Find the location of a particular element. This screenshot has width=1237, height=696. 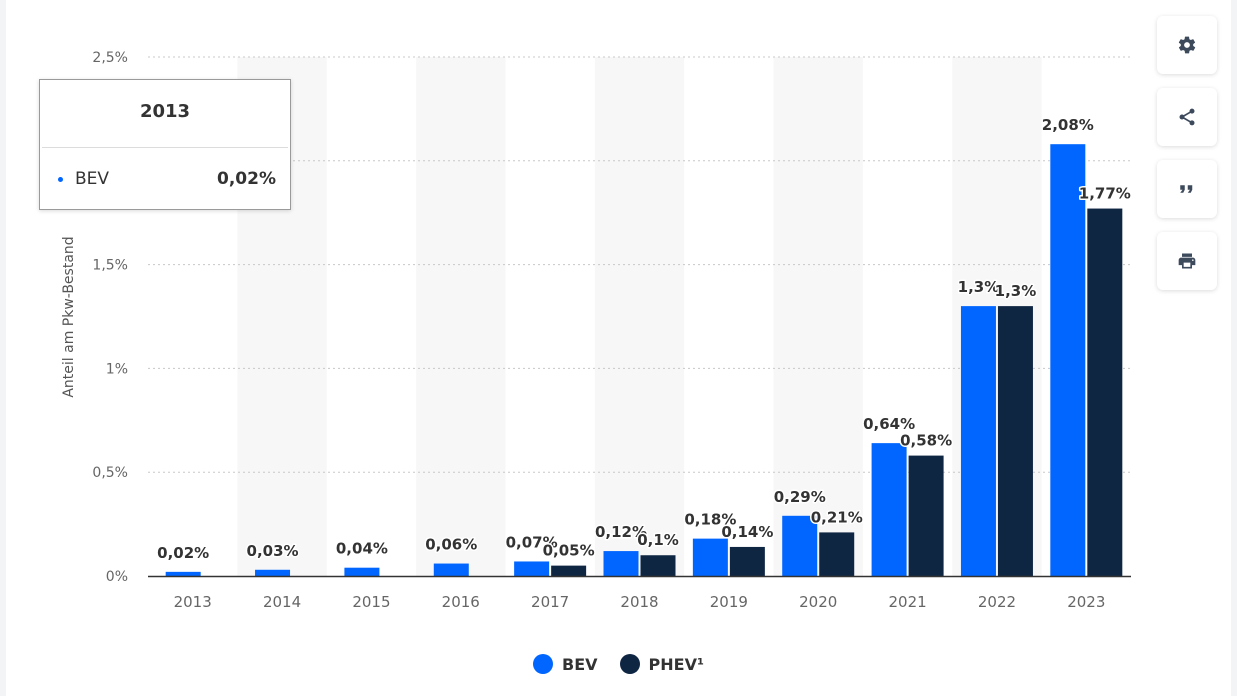

bar-phev-2019 is located at coordinates (747, 561).